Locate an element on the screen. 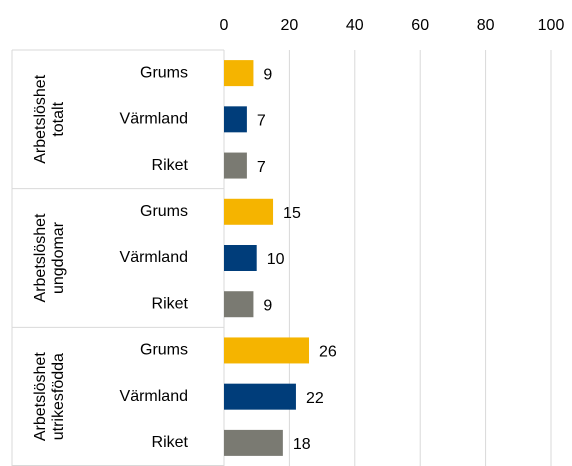 The width and height of the screenshot is (572, 466). data-label: 18 is located at coordinates (302, 444).